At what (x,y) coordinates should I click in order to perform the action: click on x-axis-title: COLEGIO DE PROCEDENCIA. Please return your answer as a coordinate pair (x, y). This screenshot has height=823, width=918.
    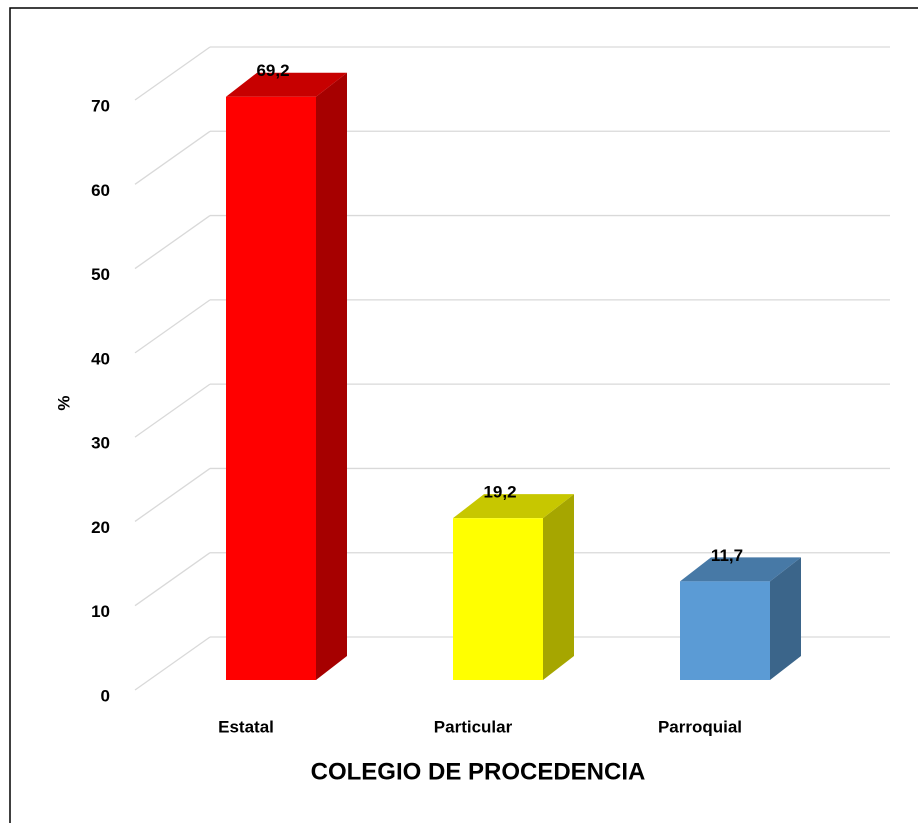
    Looking at the image, I should click on (478, 771).